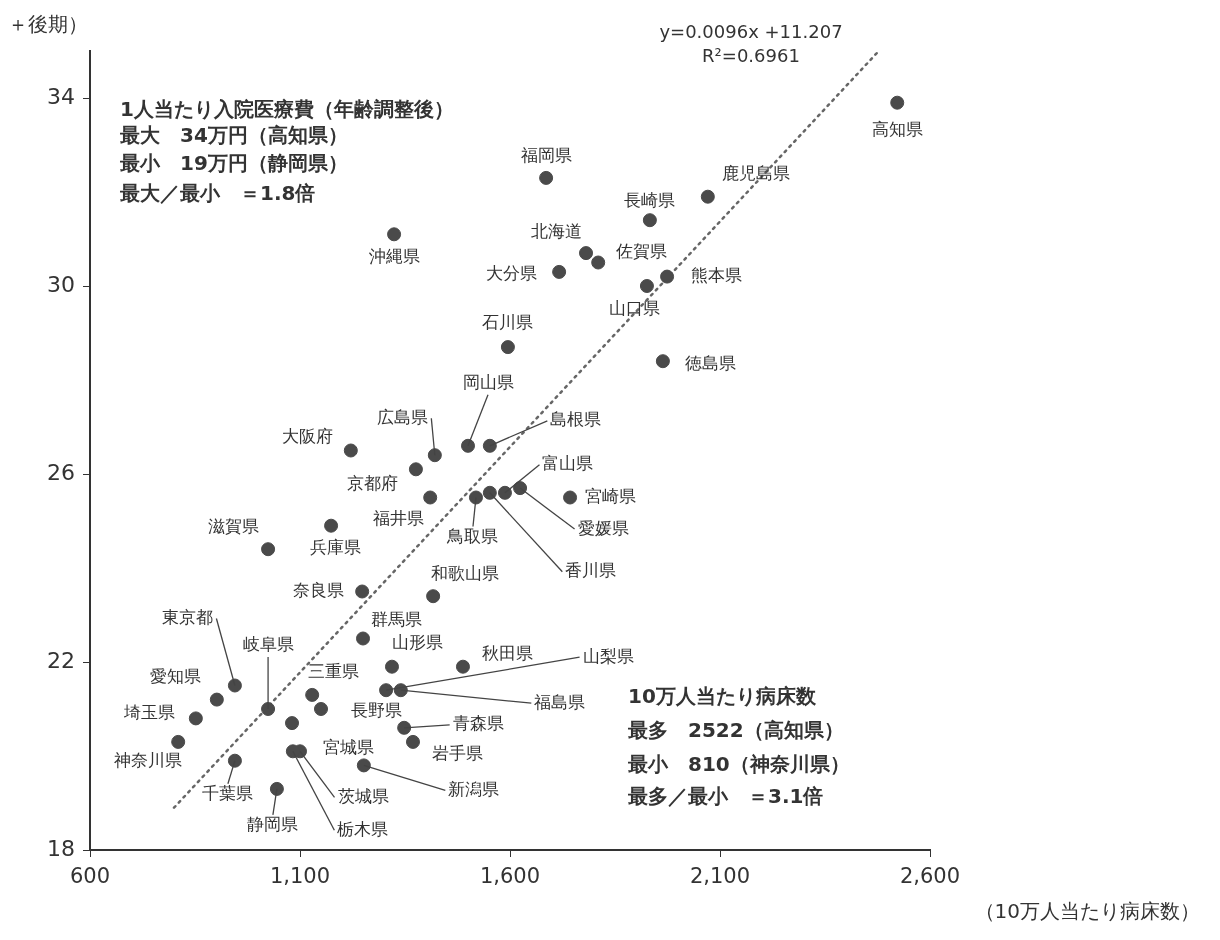 This screenshot has width=1220, height=940. Describe the element at coordinates (1087, 911) in the screenshot. I see `x-axis-title: （10万人当たり病床数）` at that location.